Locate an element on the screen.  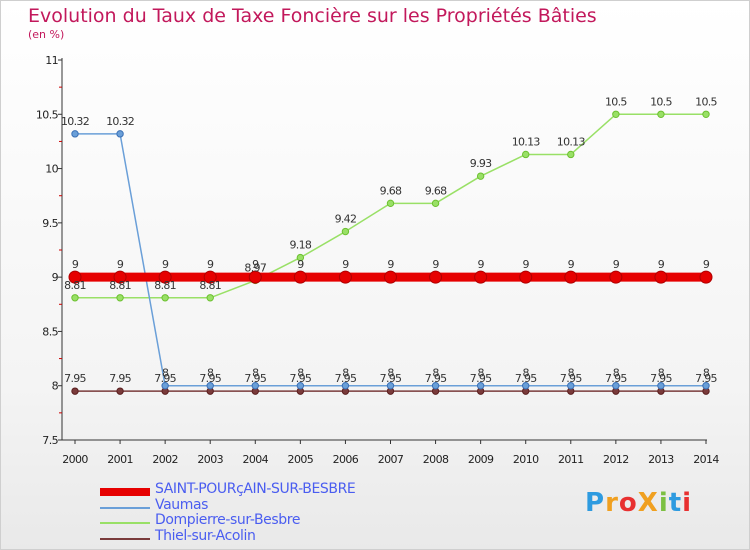
data-label: 10.32 is located at coordinates (75, 121).